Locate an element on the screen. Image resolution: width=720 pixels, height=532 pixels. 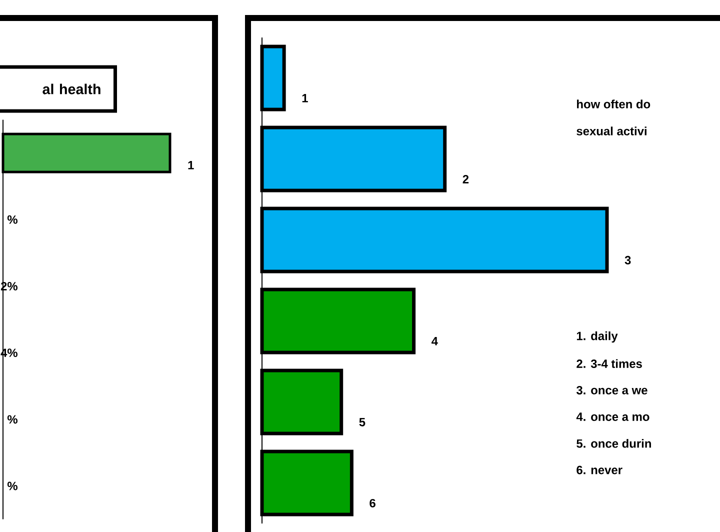
chart-title: al health is located at coordinates (71, 89).